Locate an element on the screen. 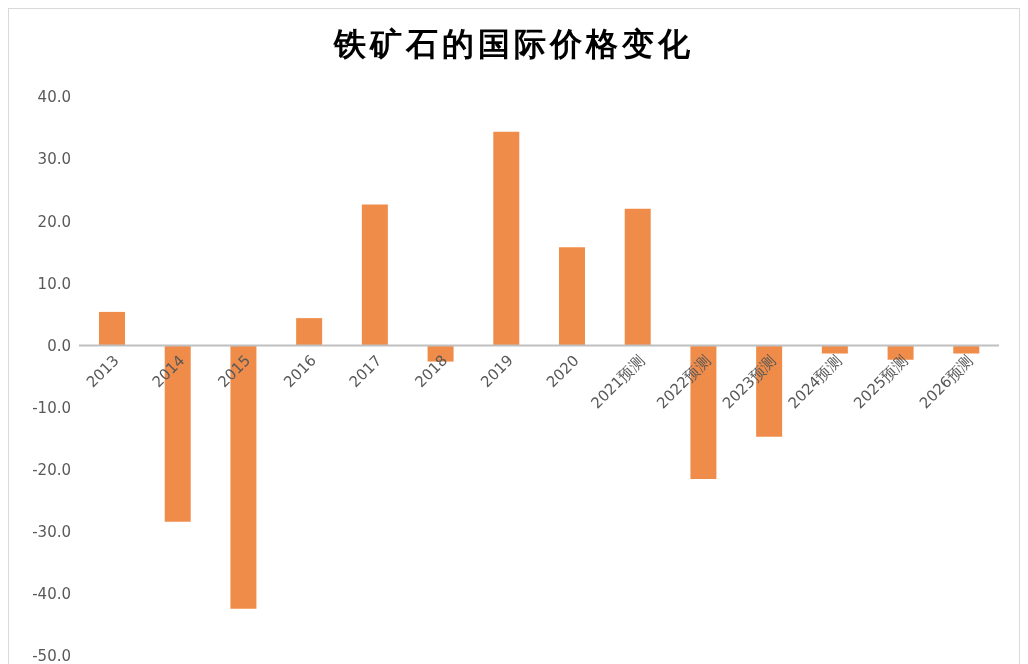 The width and height of the screenshot is (1028, 664). y-tick-label: -40.0 is located at coordinates (51, 594).